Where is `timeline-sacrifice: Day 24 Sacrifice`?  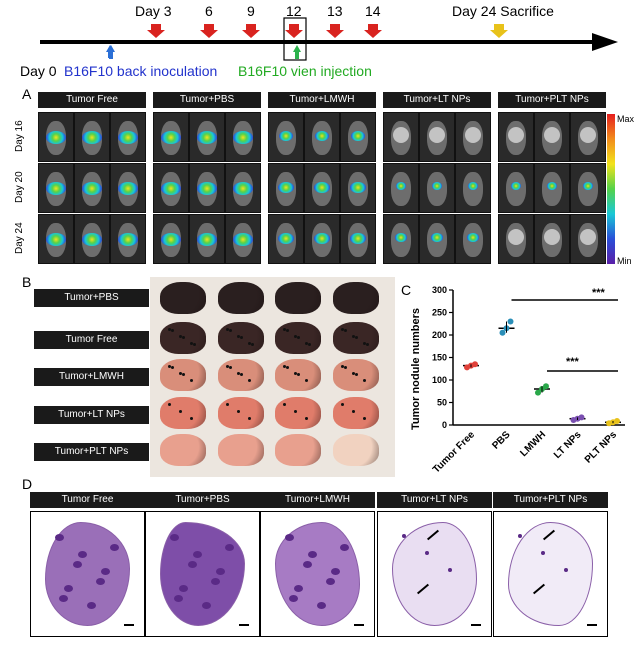
timeline-sacrifice: Day 24 Sacrifice is located at coordinates (503, 11).